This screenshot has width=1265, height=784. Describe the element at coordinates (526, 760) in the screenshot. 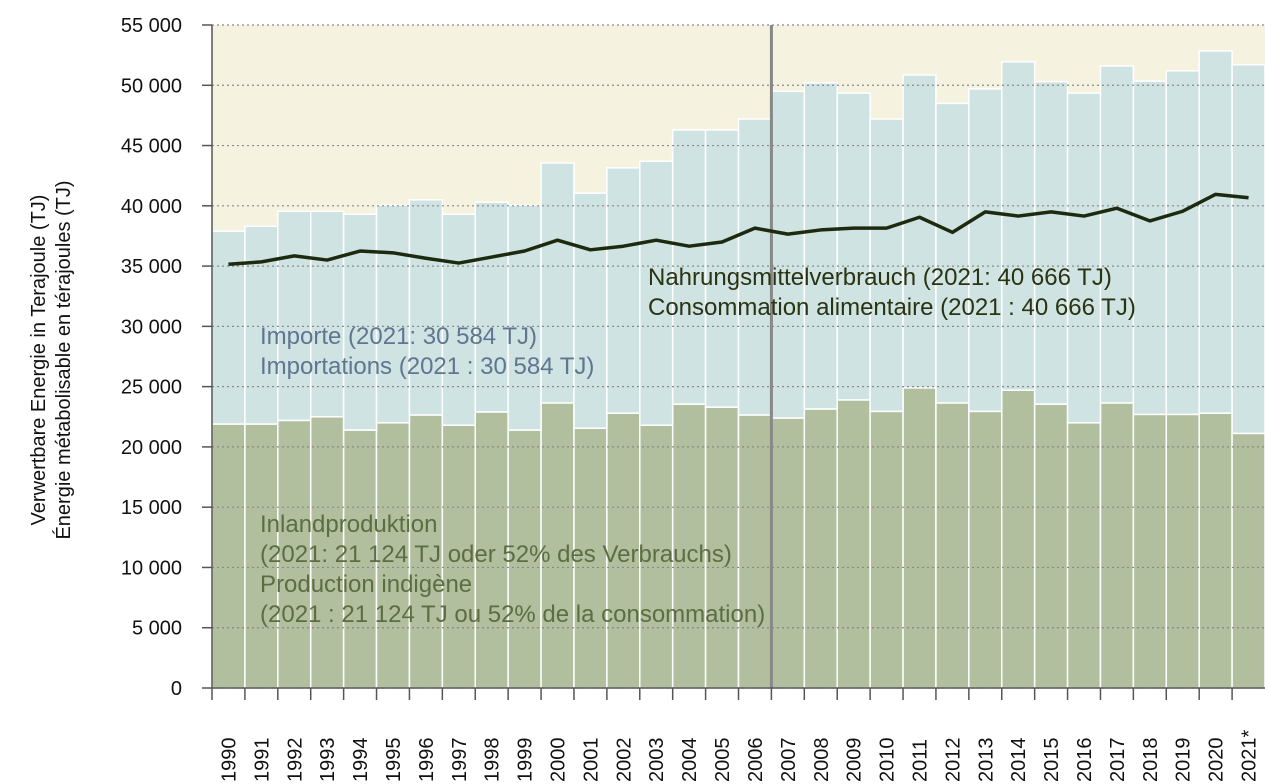

I see `x-tick-label: 1999` at that location.